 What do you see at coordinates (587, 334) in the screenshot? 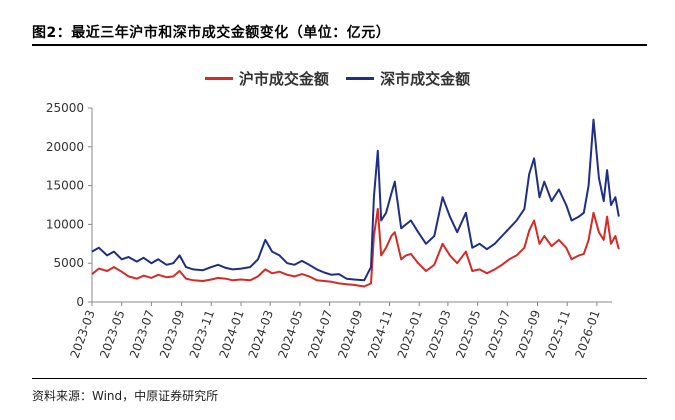
I see `x-tick-label: 2026-01` at bounding box center [587, 334].